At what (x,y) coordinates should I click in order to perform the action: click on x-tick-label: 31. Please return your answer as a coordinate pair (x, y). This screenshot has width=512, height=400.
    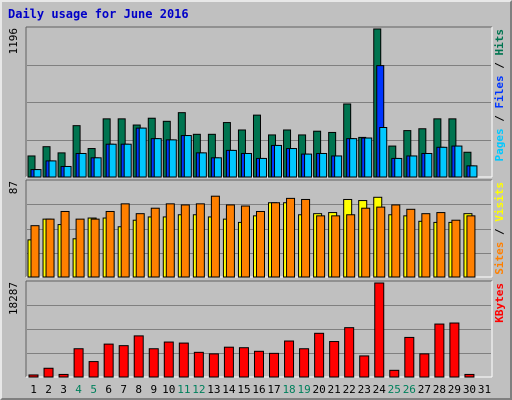
    Looking at the image, I should click on (484, 389).